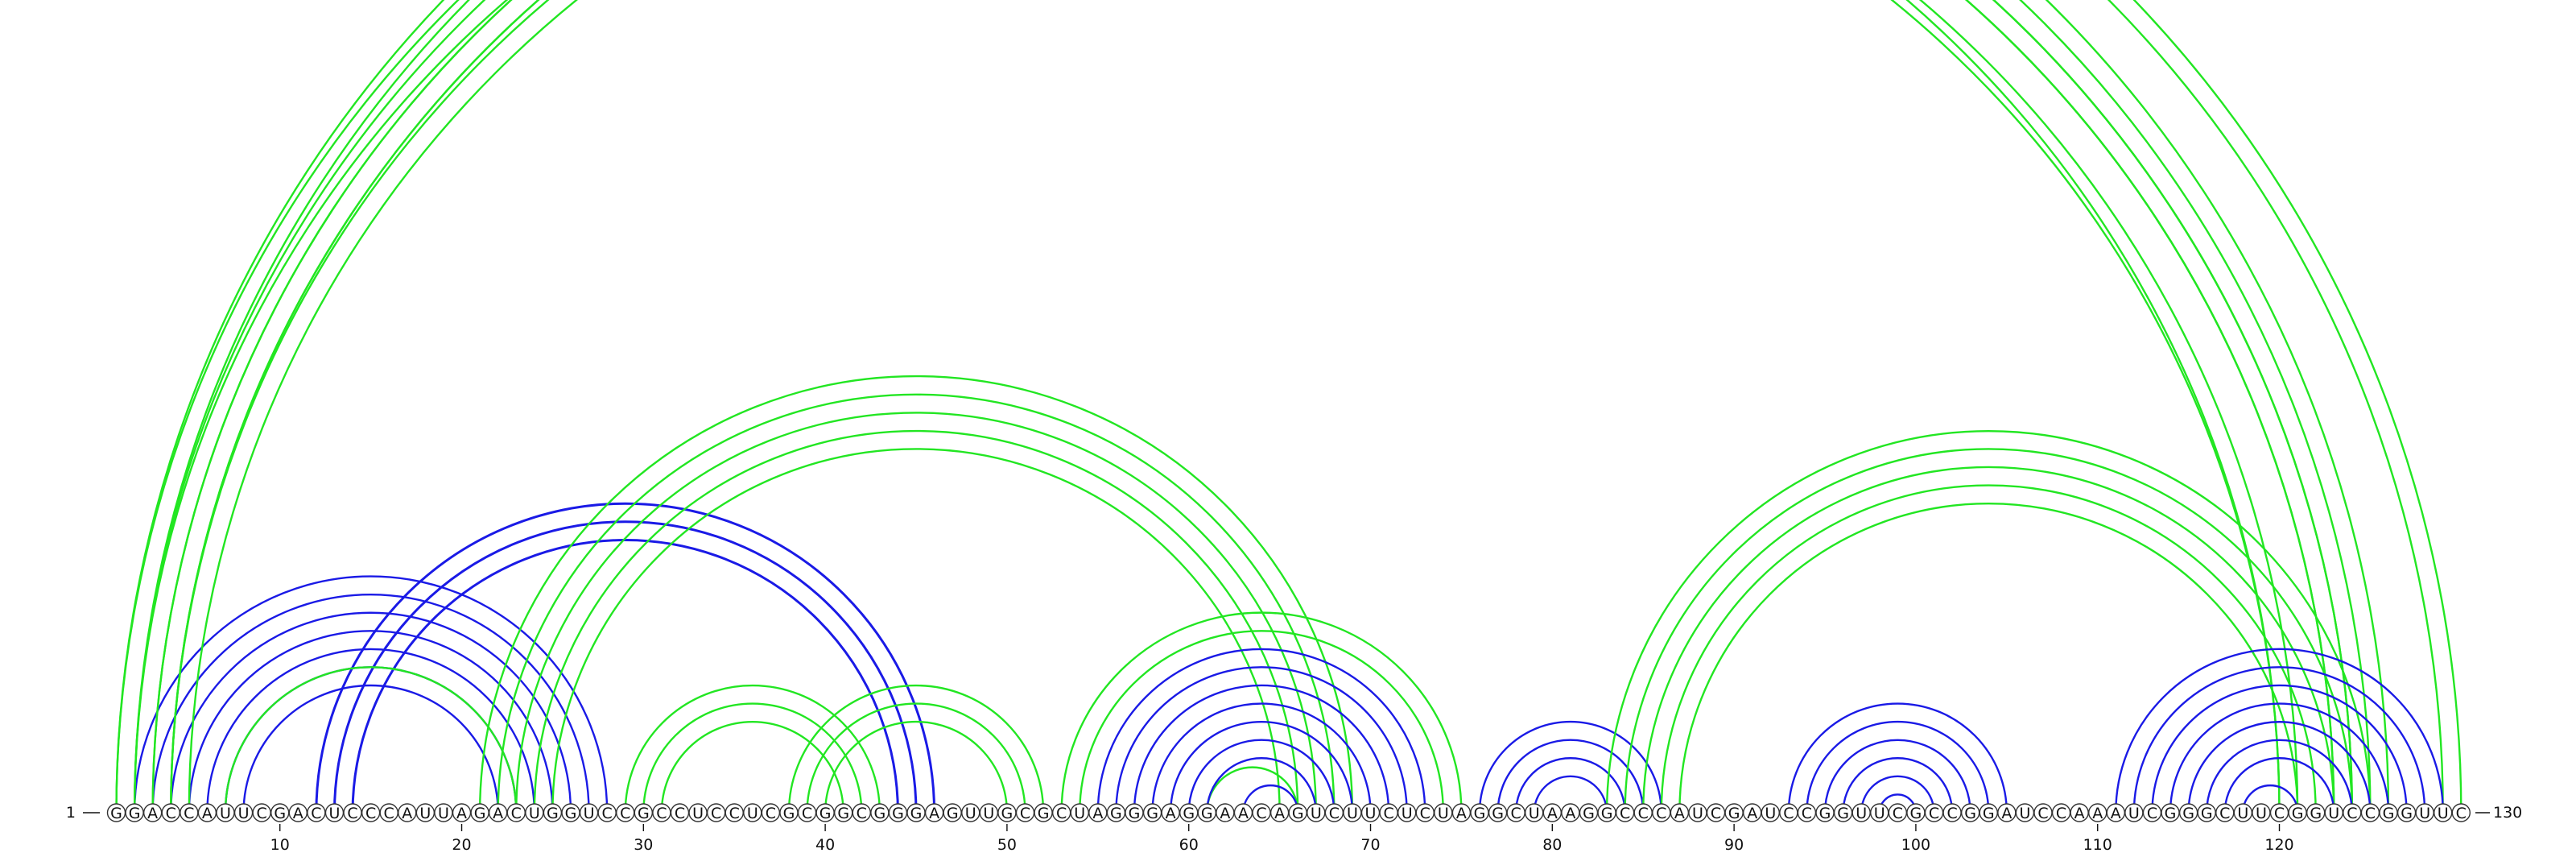 The image size is (2576, 857). What do you see at coordinates (2461, 812) in the screenshot?
I see `nucleotide-circle` at bounding box center [2461, 812].